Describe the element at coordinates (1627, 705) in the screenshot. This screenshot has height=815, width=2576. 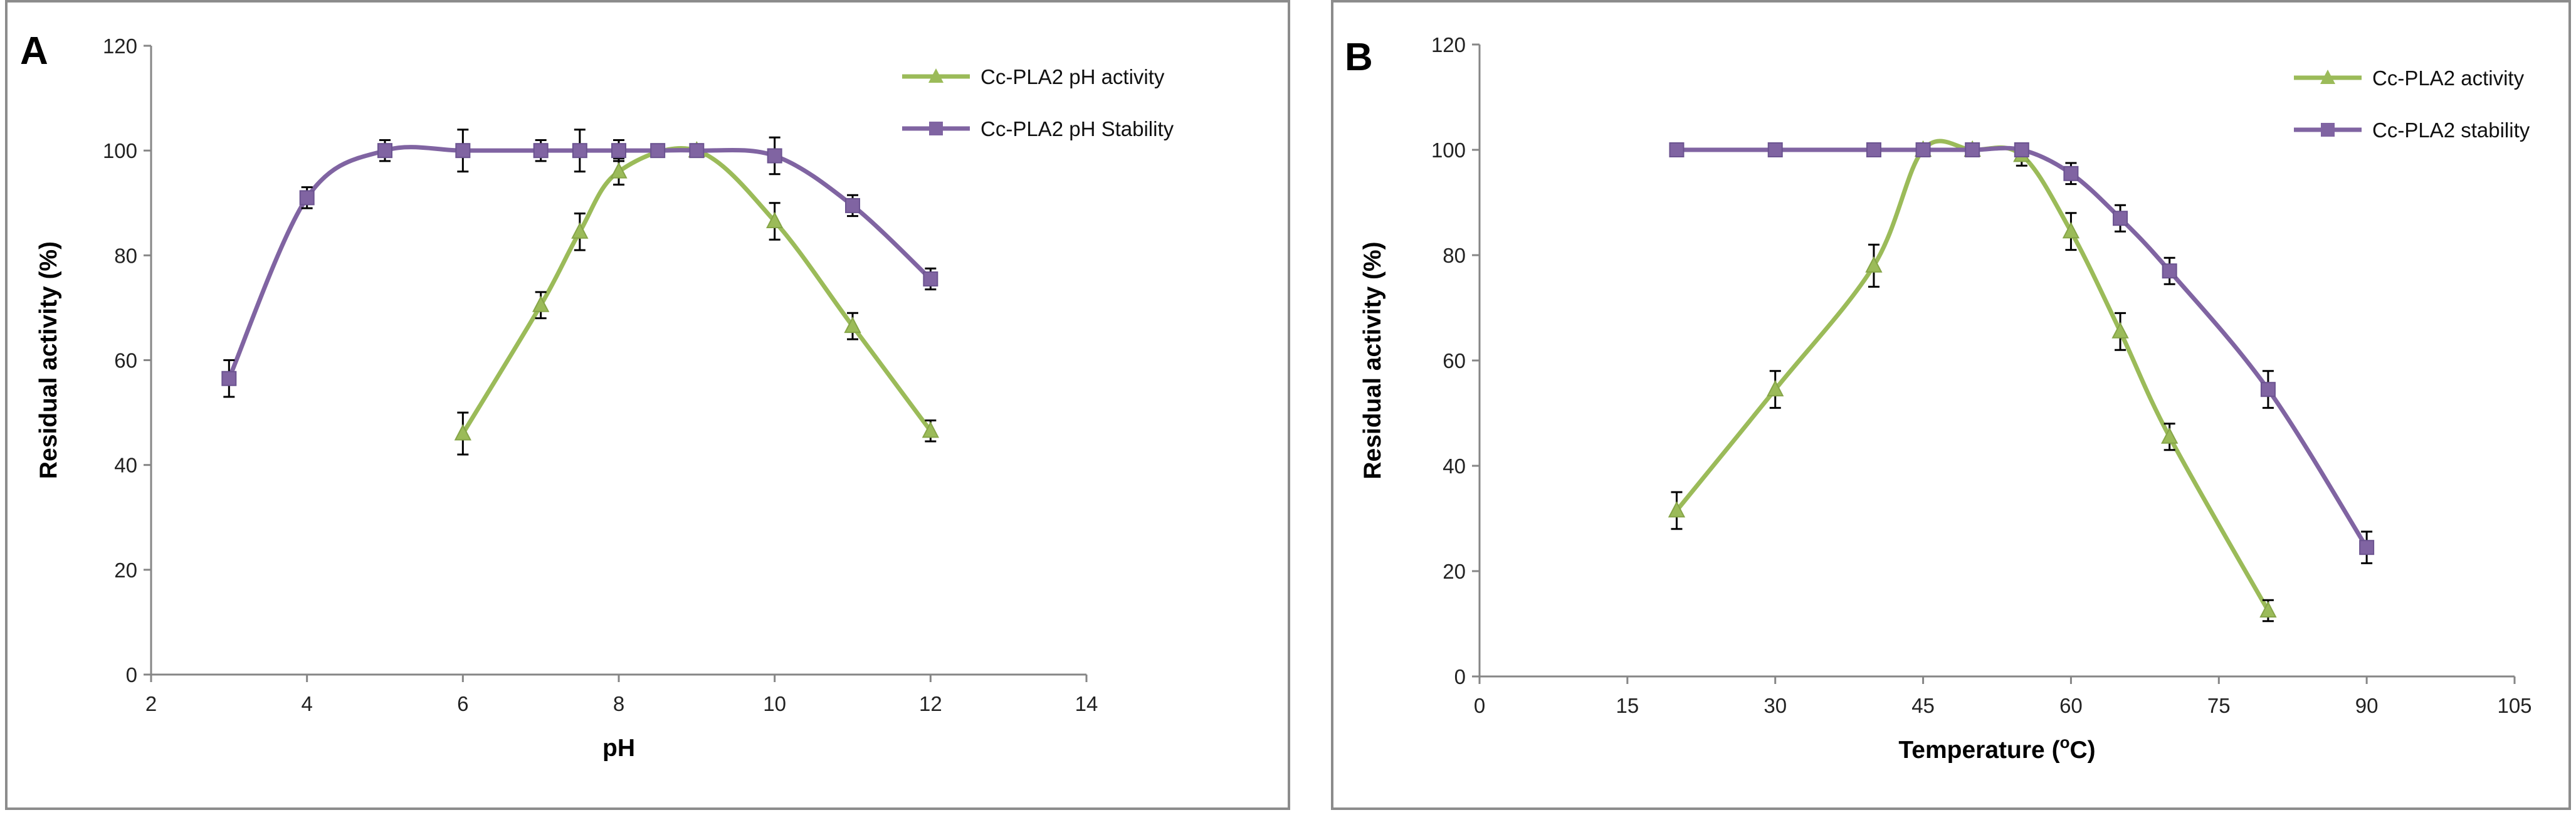
I see `chart-b-x-tick-label: 15` at that location.